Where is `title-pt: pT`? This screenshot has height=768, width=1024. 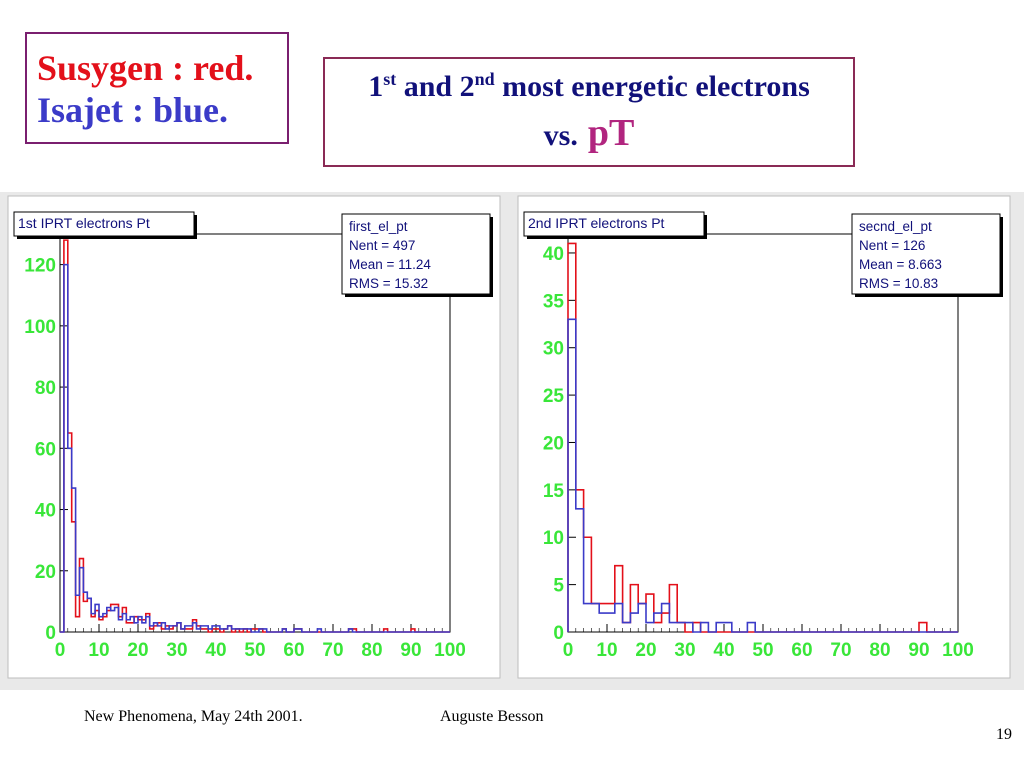 title-pt: pT is located at coordinates (611, 133).